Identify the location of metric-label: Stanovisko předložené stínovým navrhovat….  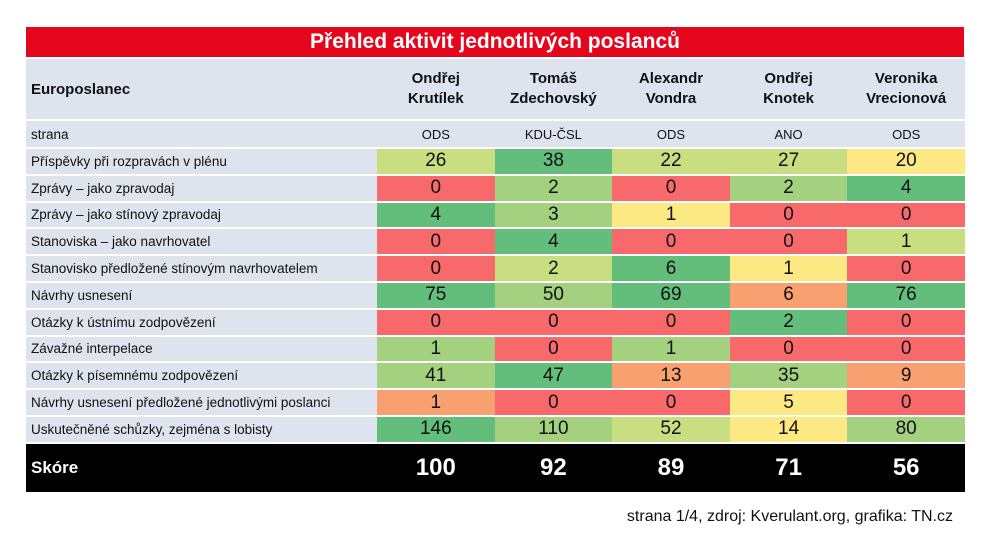
(201, 269).